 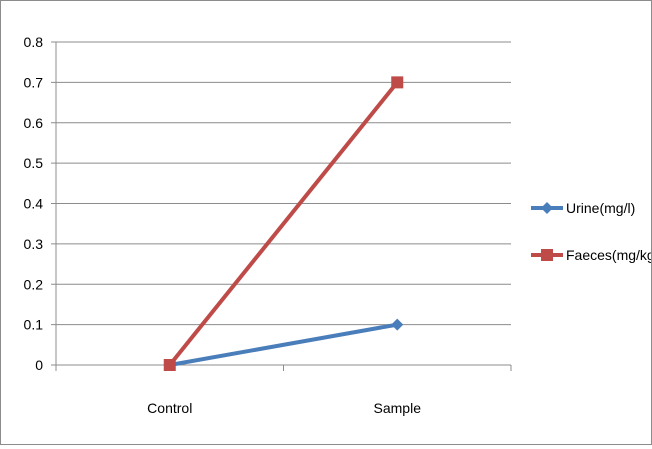 I want to click on y-tick-label: 0.8, so click(x=34, y=42).